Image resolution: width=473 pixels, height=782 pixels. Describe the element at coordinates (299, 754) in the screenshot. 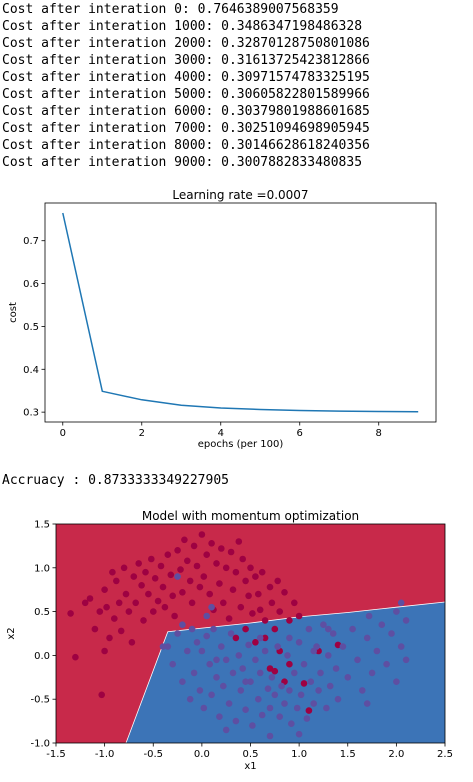

I see `x-tick-label: 1.0` at that location.